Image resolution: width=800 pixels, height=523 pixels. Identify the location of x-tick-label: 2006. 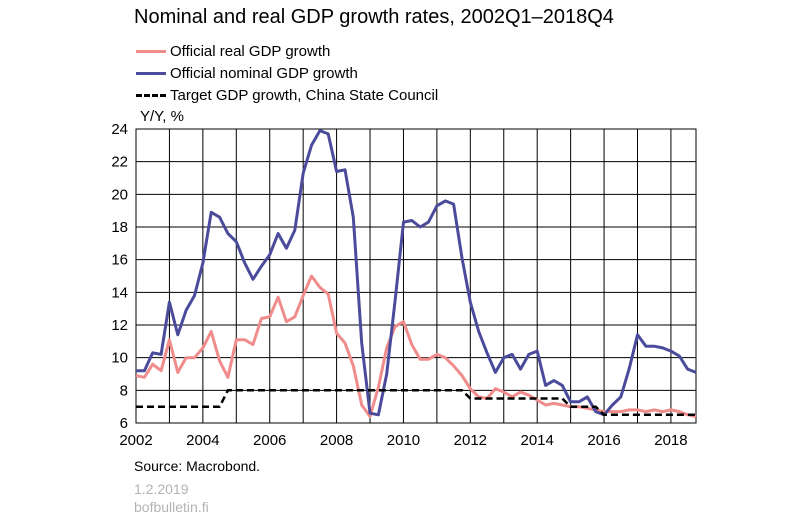
(269, 440).